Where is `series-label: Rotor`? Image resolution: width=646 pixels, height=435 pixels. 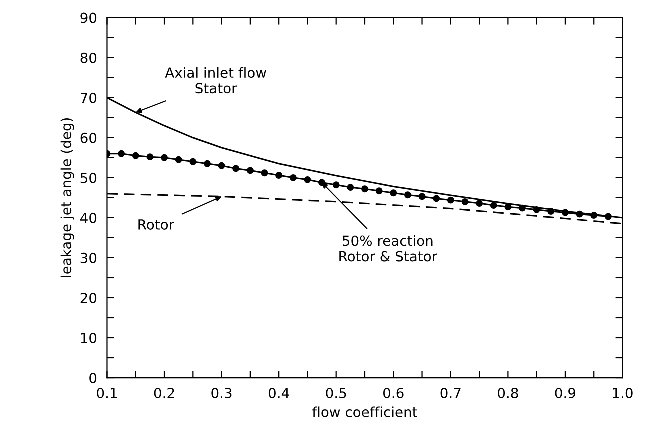 series-label: Rotor is located at coordinates (156, 225).